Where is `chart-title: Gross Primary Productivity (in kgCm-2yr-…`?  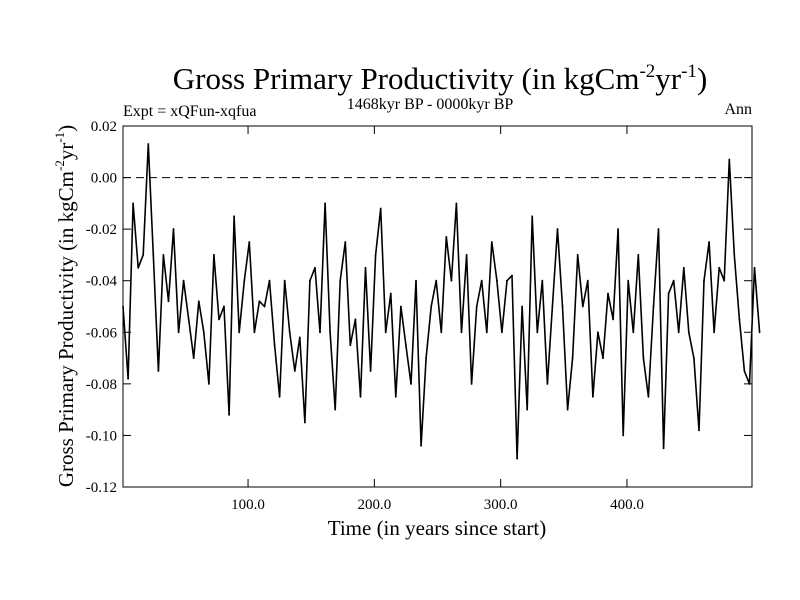 chart-title: Gross Primary Productivity (in kgCm-2yr-… is located at coordinates (440, 78).